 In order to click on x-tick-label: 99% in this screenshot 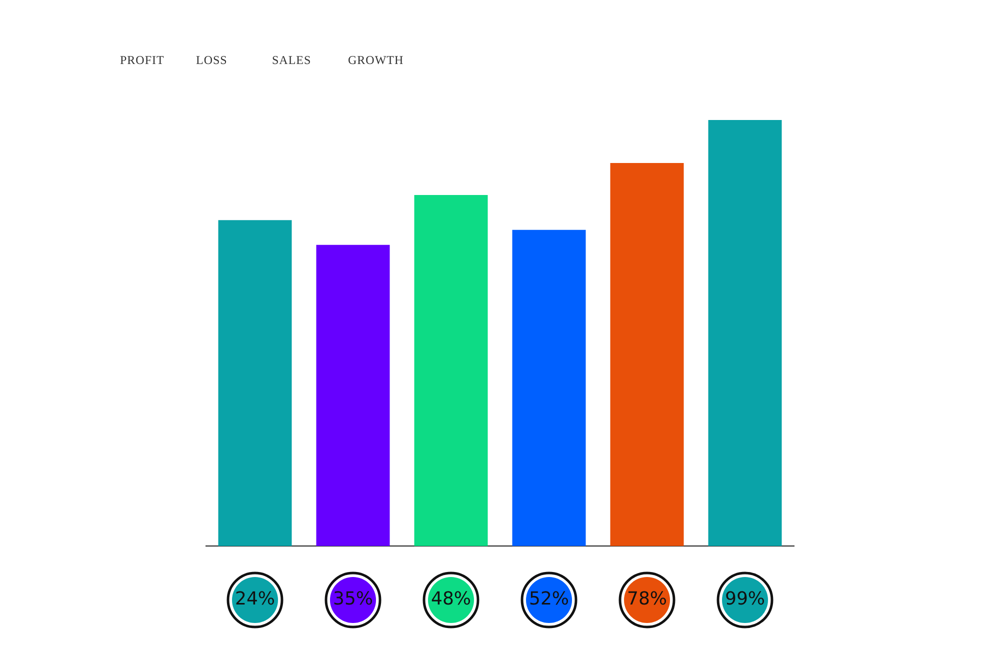, I will do `click(745, 599)`.